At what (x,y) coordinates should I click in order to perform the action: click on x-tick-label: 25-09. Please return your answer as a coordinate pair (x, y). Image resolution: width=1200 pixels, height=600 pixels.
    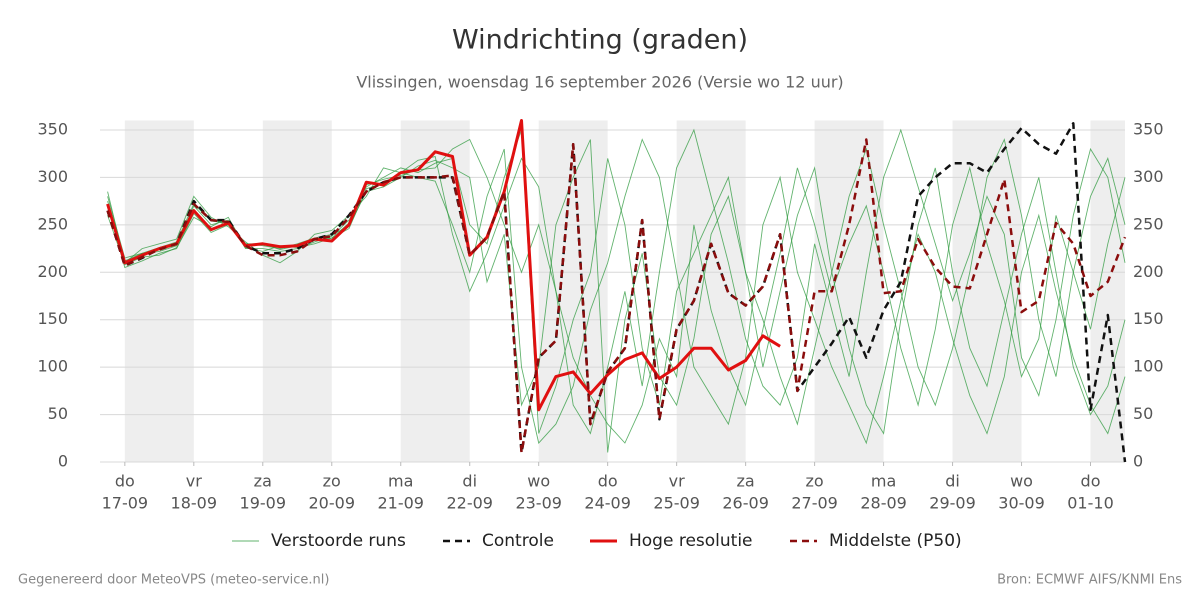
    Looking at the image, I should click on (676, 503).